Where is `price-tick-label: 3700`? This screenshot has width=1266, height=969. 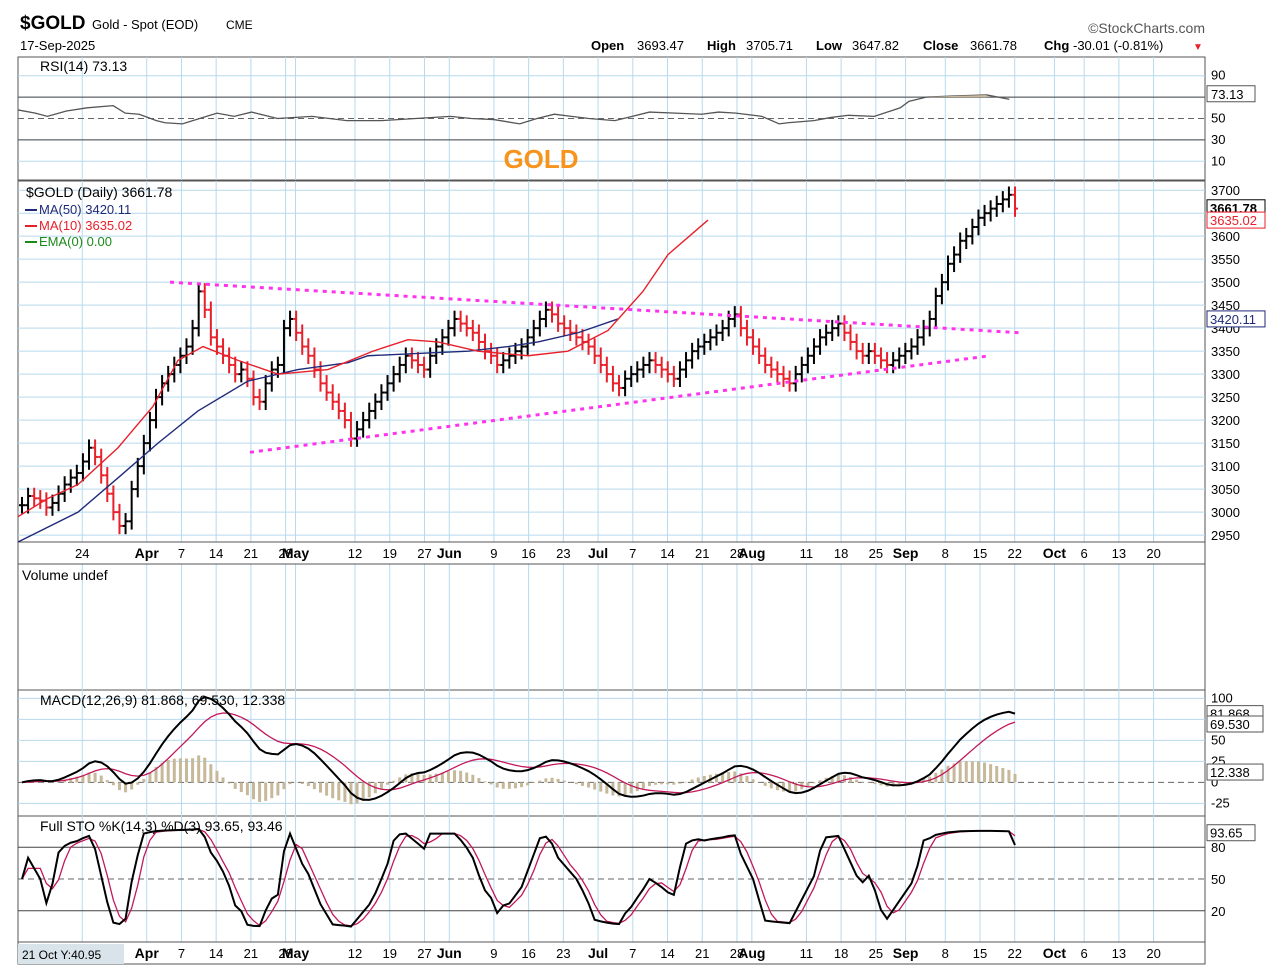 price-tick-label: 3700 is located at coordinates (1225, 190).